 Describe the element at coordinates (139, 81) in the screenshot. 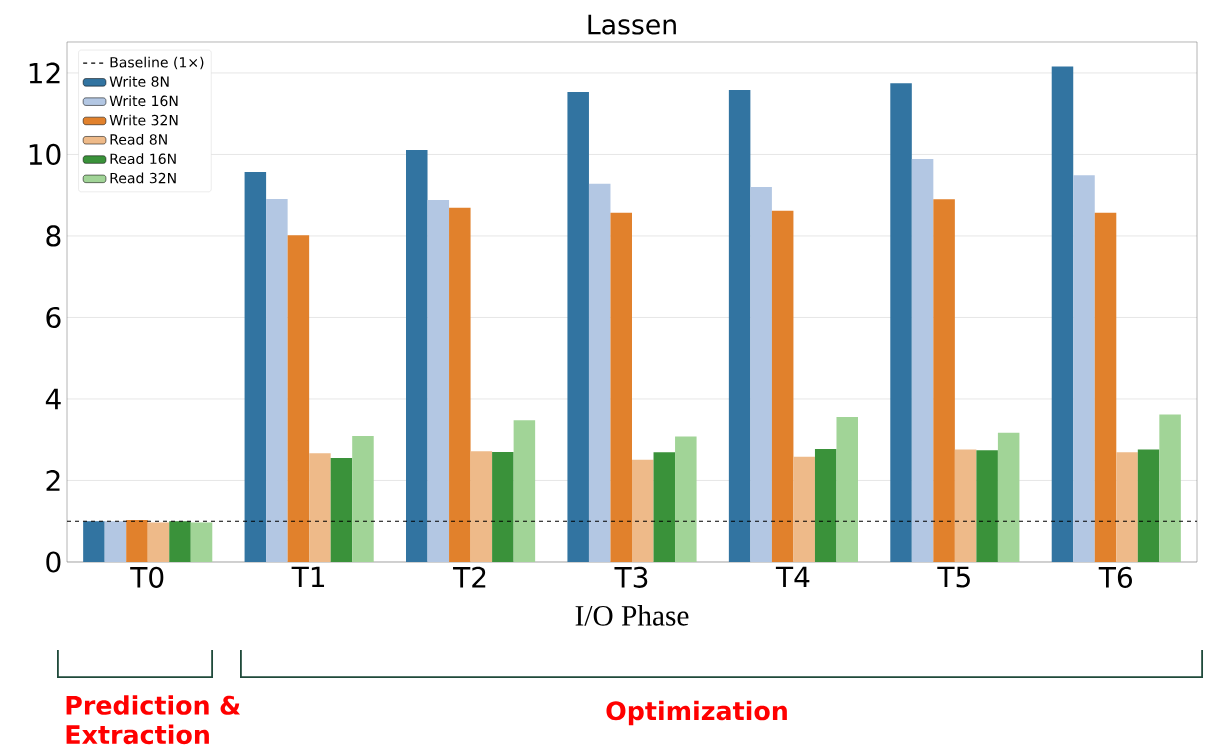

I see `legend-label: Write 8N` at that location.